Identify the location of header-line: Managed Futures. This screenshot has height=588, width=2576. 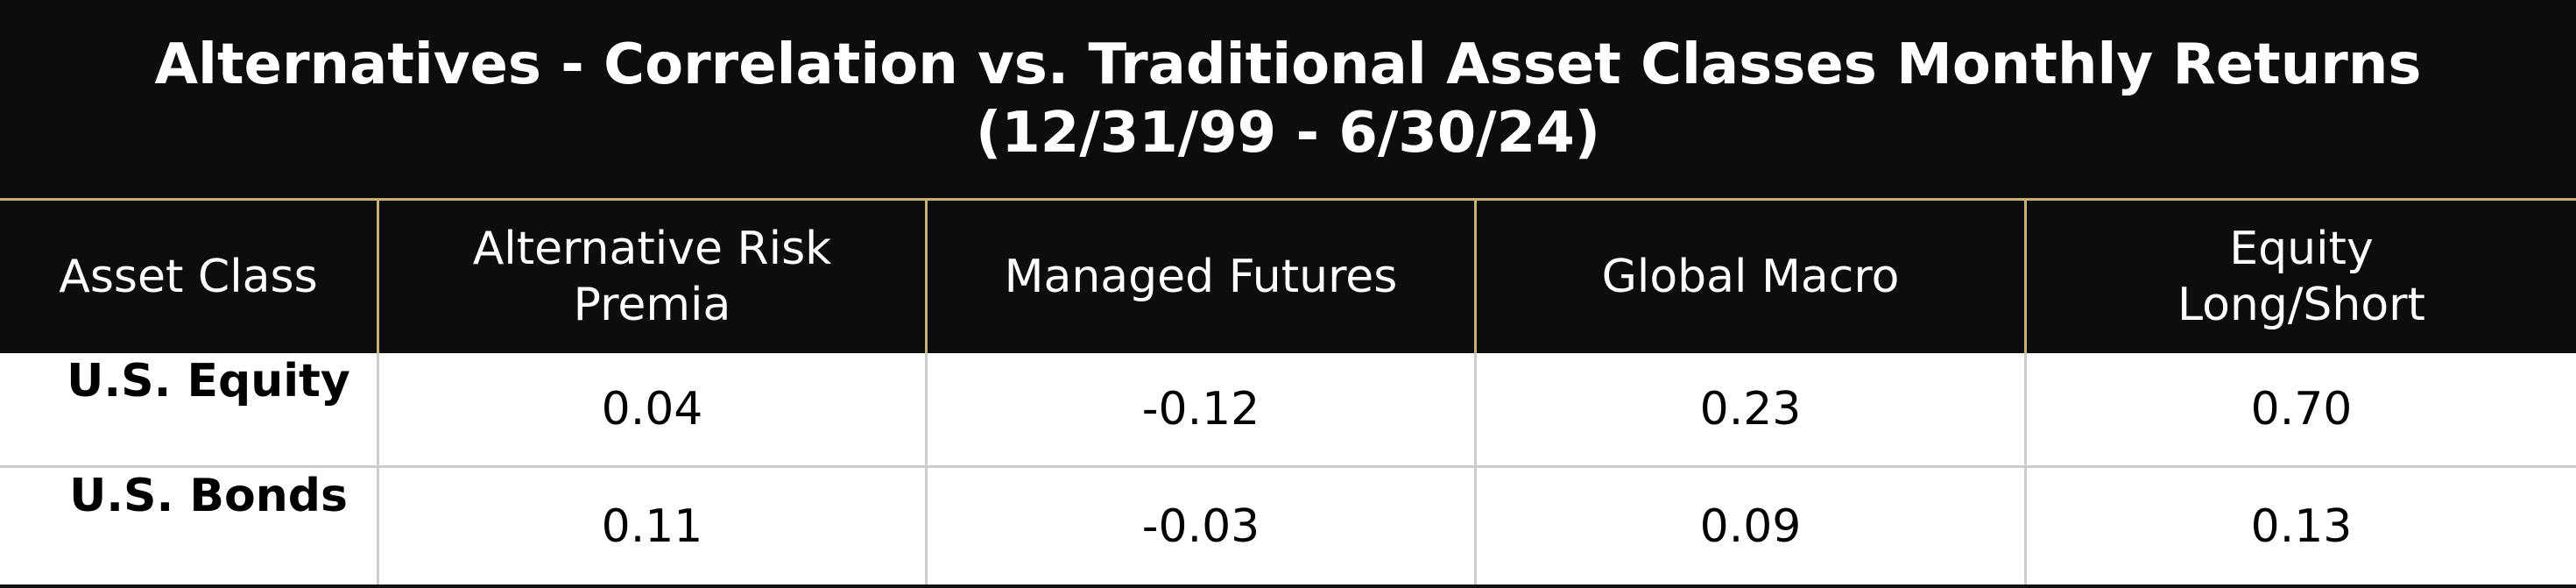
(1201, 277).